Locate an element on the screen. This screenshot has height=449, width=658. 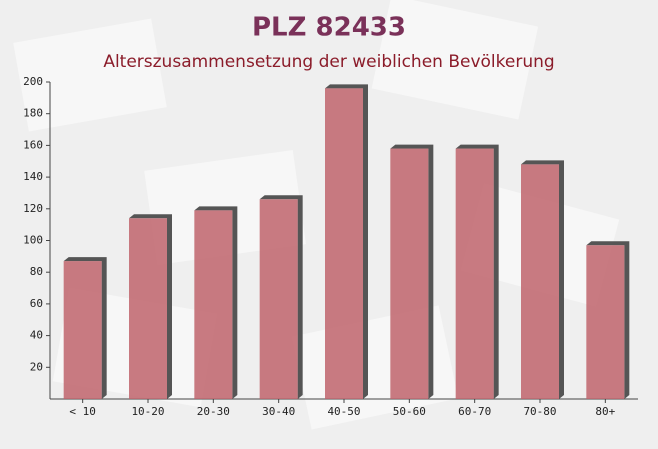
y-tick-label: 20 is located at coordinates (36, 366).